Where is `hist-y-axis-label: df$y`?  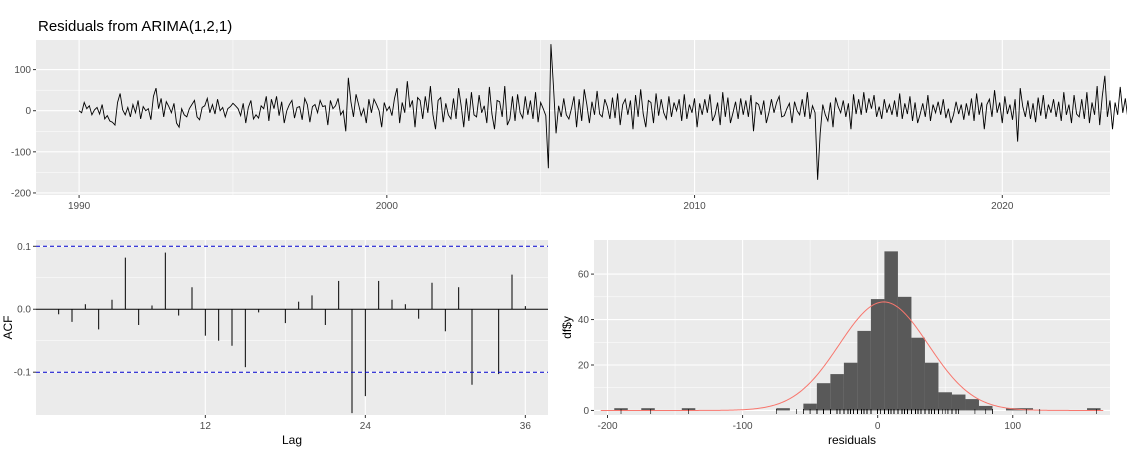
hist-y-axis-label: df$y is located at coordinates (567, 327).